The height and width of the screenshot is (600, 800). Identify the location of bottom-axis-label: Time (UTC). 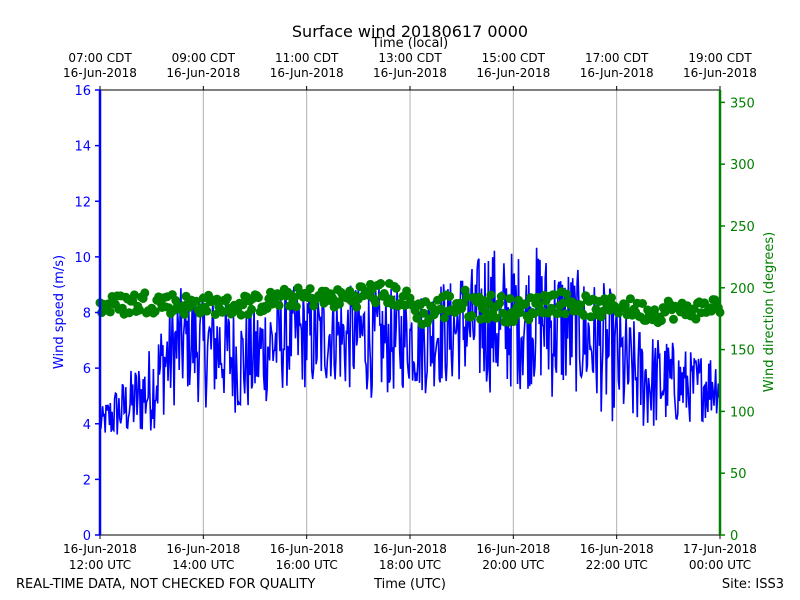
(409, 584).